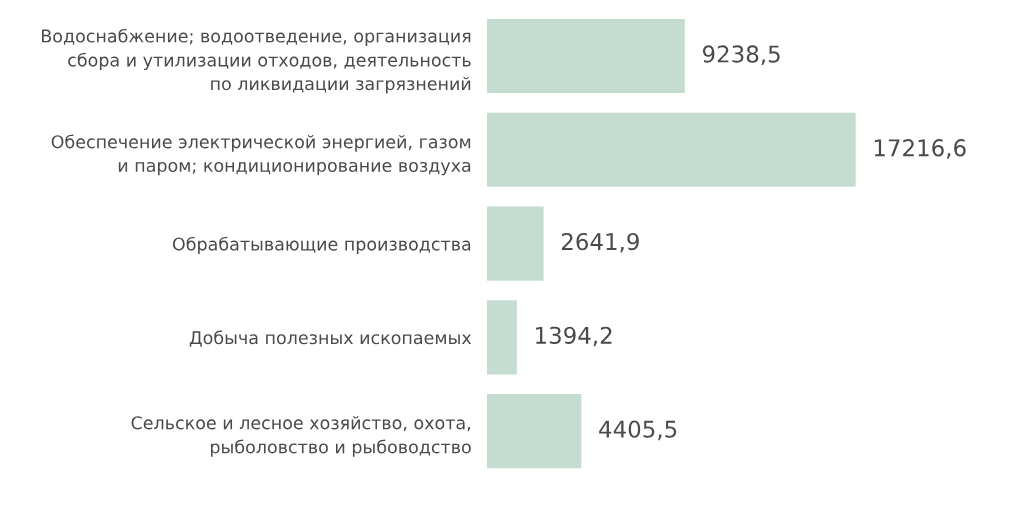 This screenshot has height=508, width=1024. Describe the element at coordinates (741, 55) in the screenshot. I see `data-label: 9238,5` at that location.